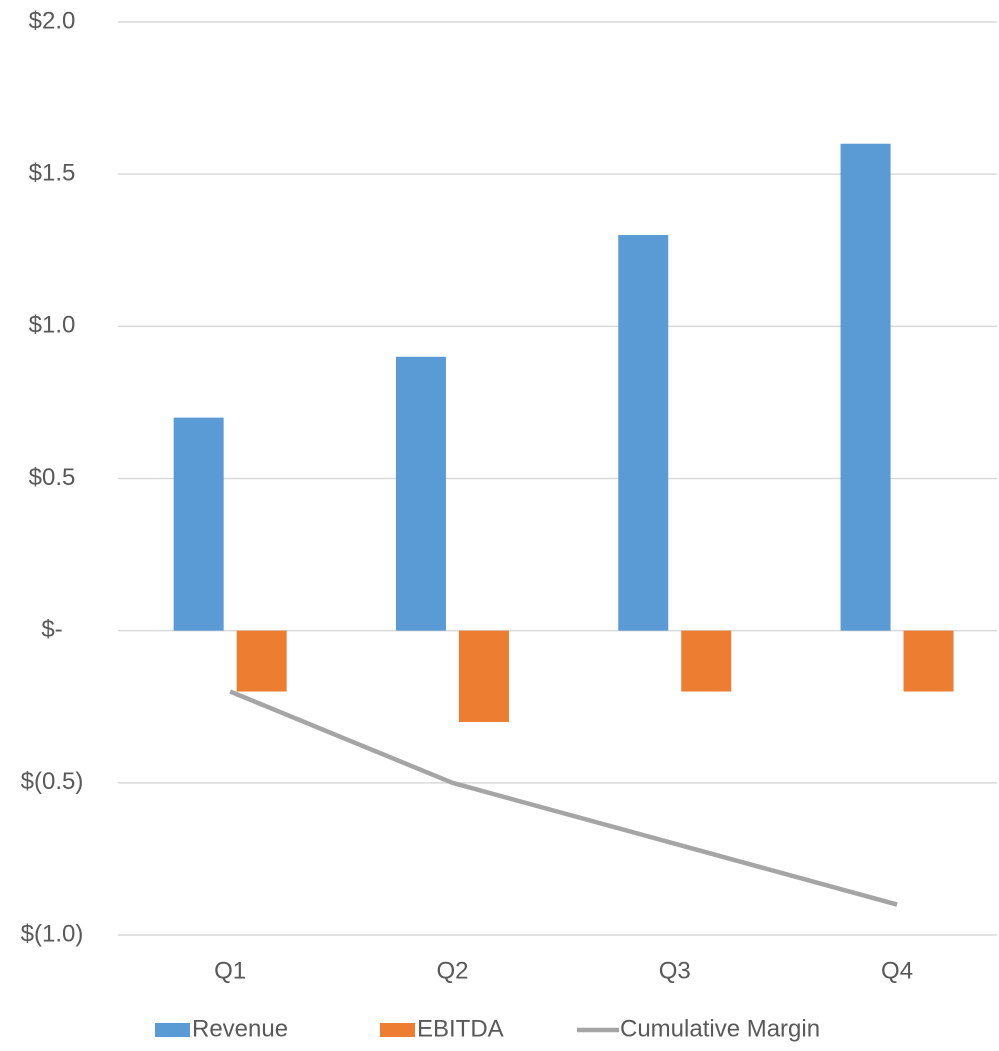 The image size is (999, 1051). I want to click on y-tick-label: $0.5, so click(52, 477).